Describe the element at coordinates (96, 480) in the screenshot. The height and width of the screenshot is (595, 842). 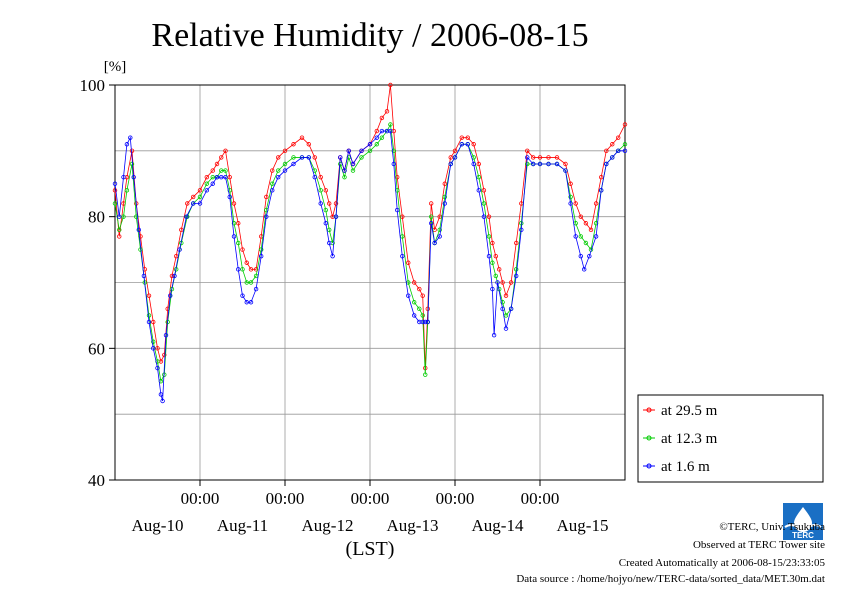
I see `y-tick-label: 40` at that location.